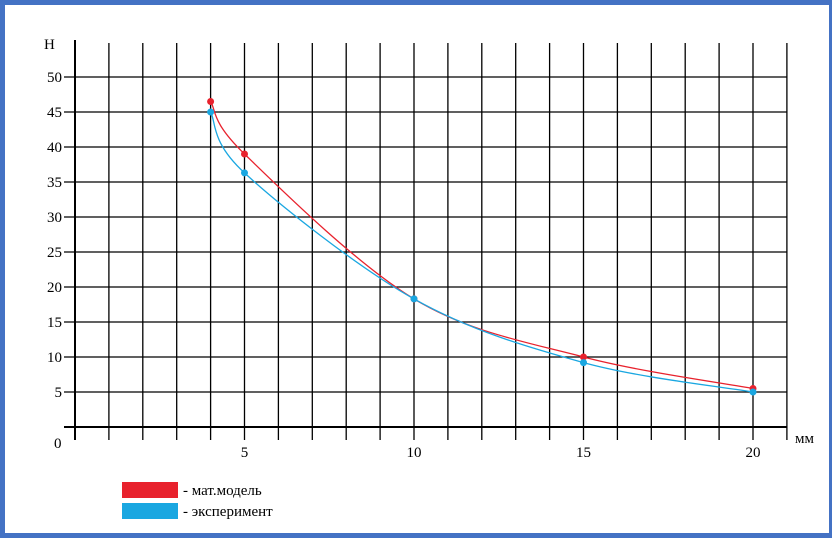  What do you see at coordinates (197, 501) in the screenshot?
I see `legend: - мат.модель - эксперимент` at bounding box center [197, 501].